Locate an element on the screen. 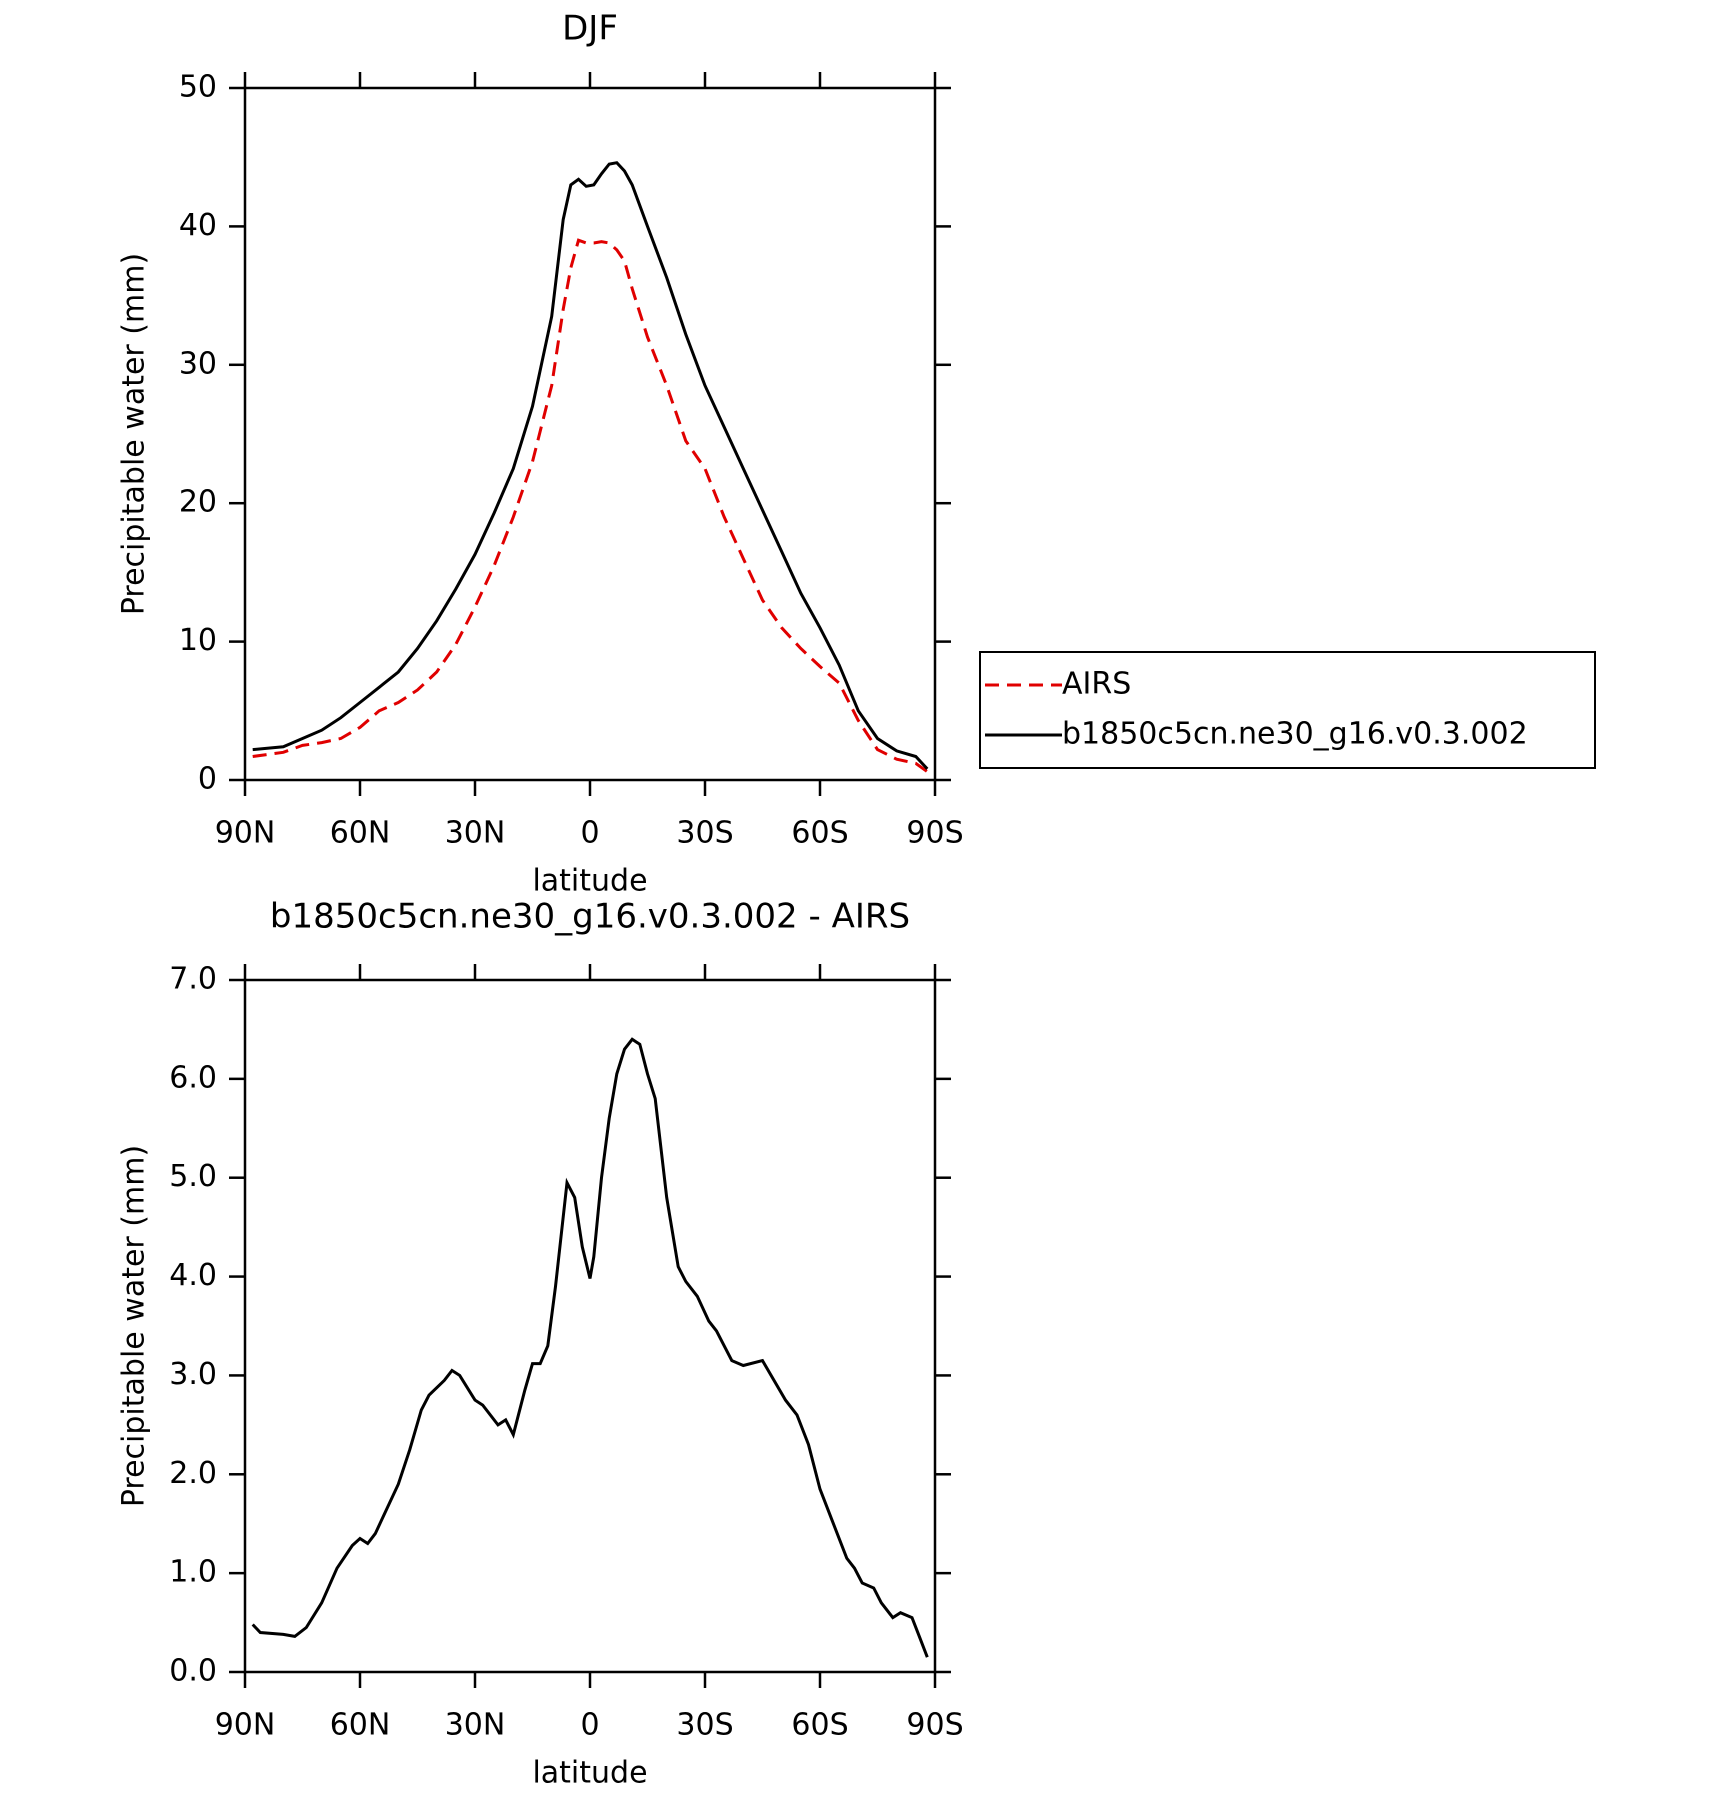 The height and width of the screenshot is (1800, 1710). y-tick-label: 1.0 is located at coordinates (193, 1572).